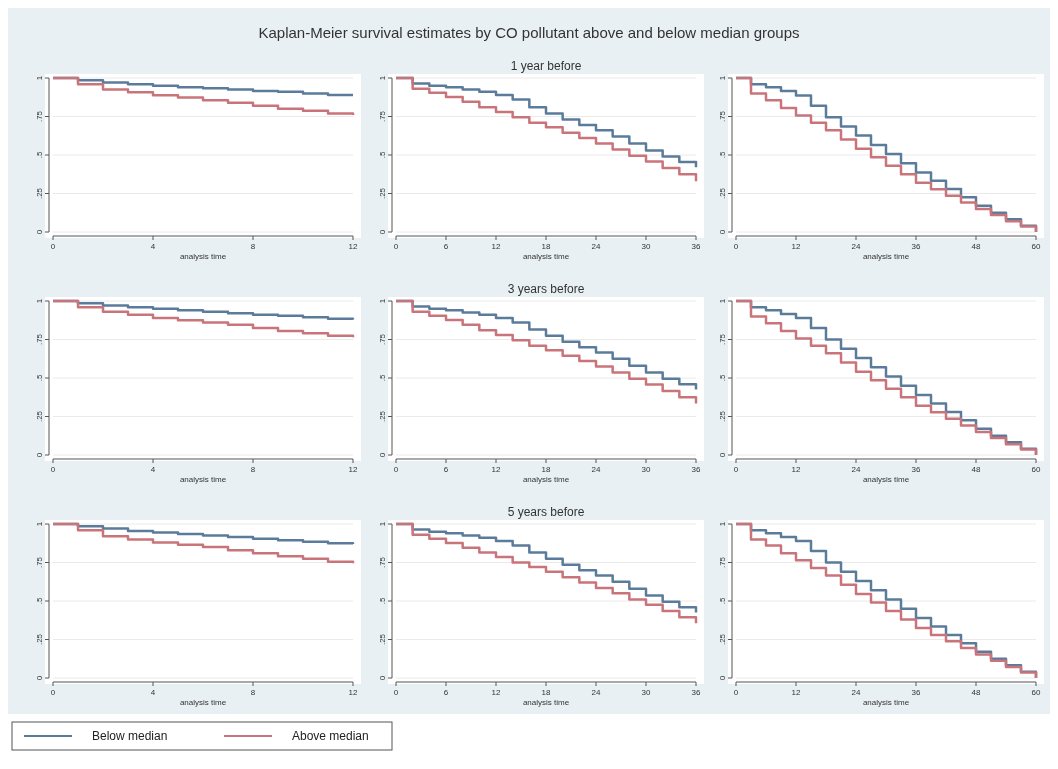 The width and height of the screenshot is (1058, 769). What do you see at coordinates (546, 289) in the screenshot?
I see `chart-subtitle: 3 years before` at bounding box center [546, 289].